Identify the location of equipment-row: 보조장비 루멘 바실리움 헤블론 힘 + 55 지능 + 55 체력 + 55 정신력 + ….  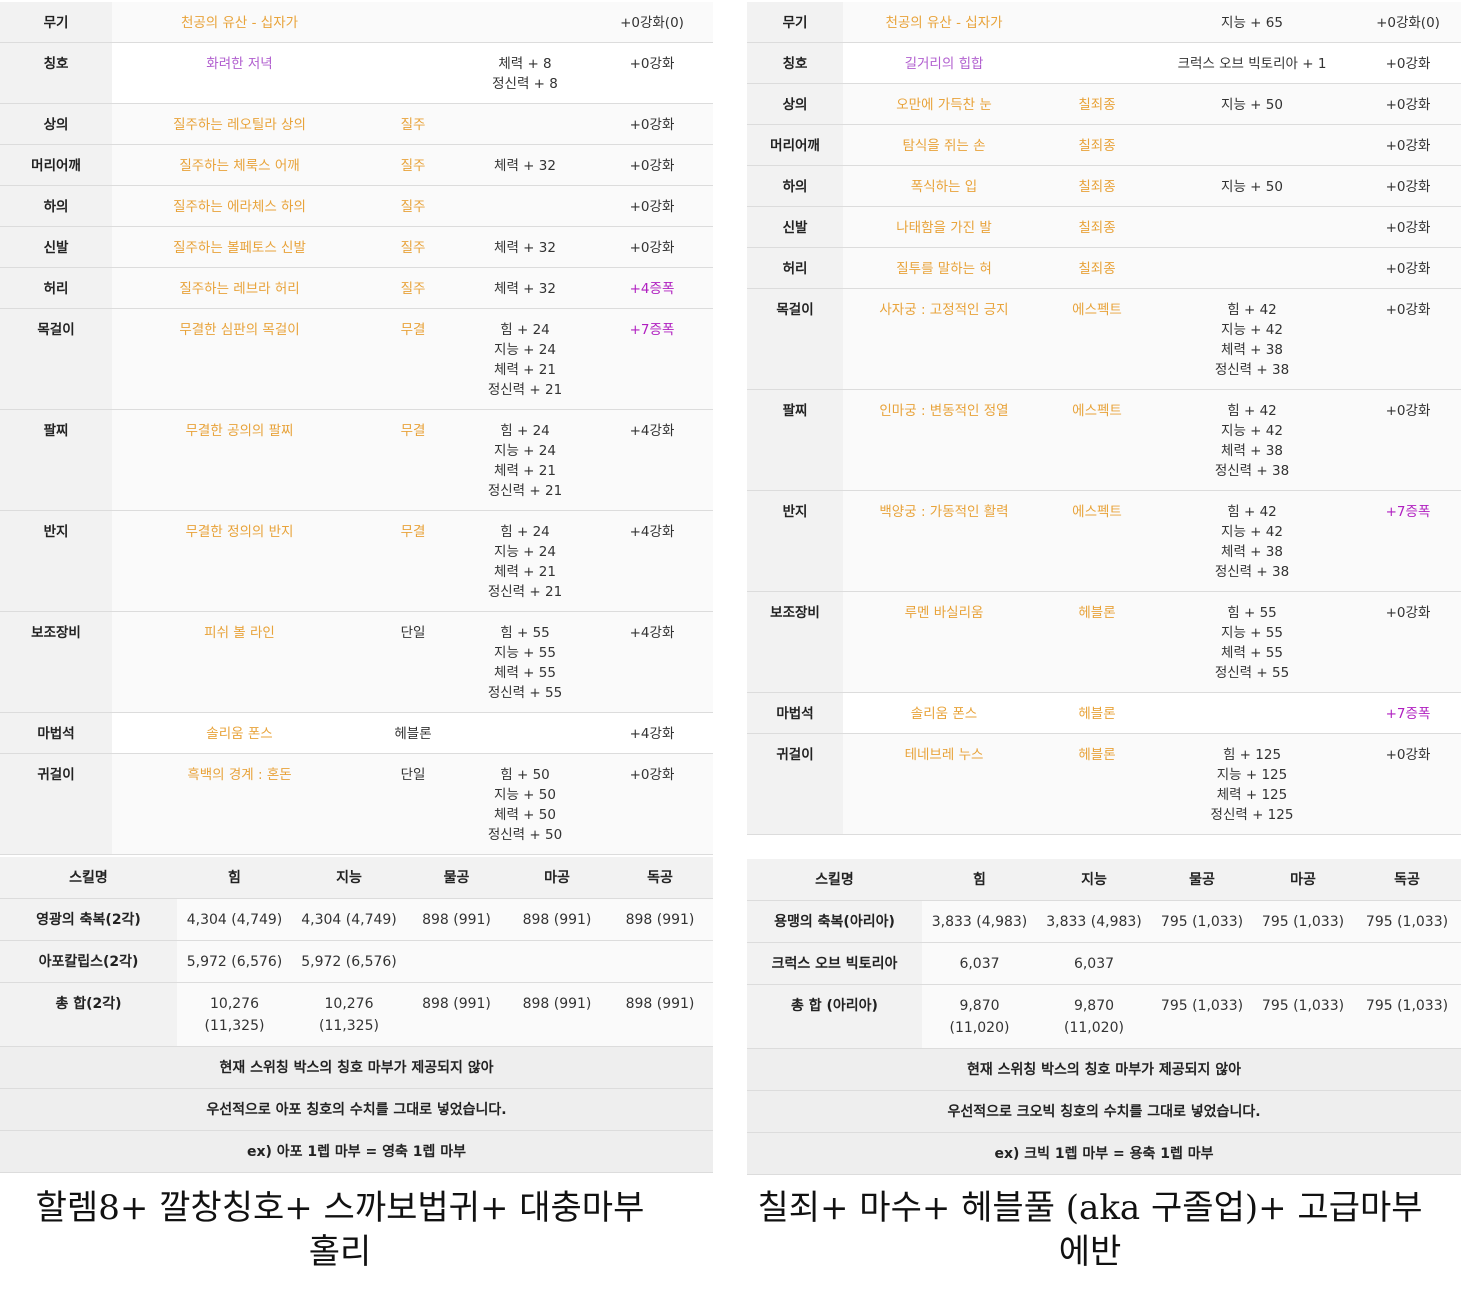
(1104, 642).